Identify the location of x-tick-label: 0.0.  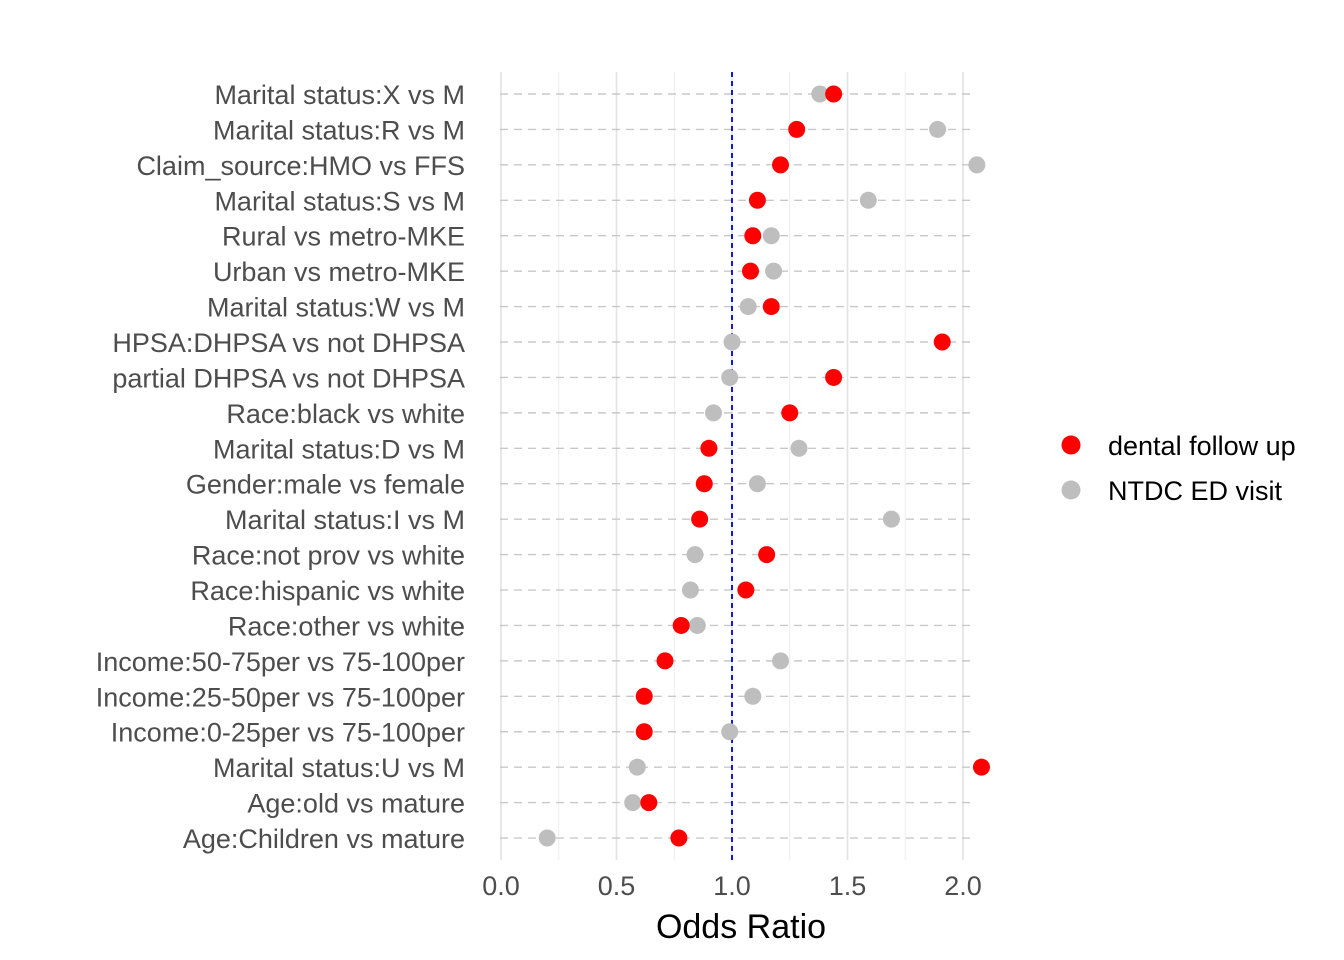
(501, 886).